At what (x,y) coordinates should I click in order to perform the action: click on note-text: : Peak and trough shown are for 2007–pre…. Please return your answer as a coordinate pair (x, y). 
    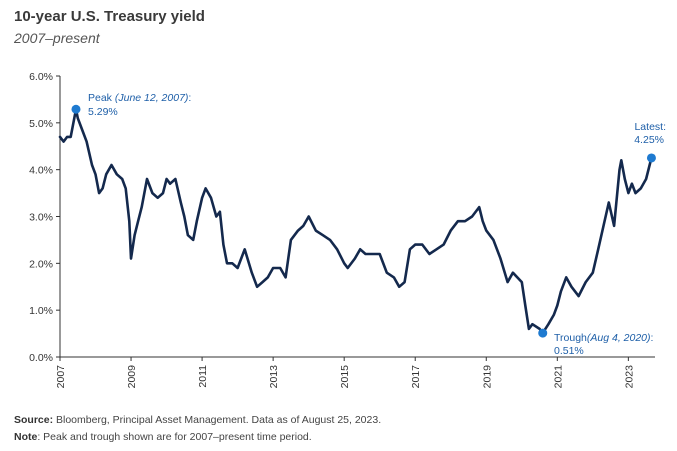
    Looking at the image, I should click on (174, 437).